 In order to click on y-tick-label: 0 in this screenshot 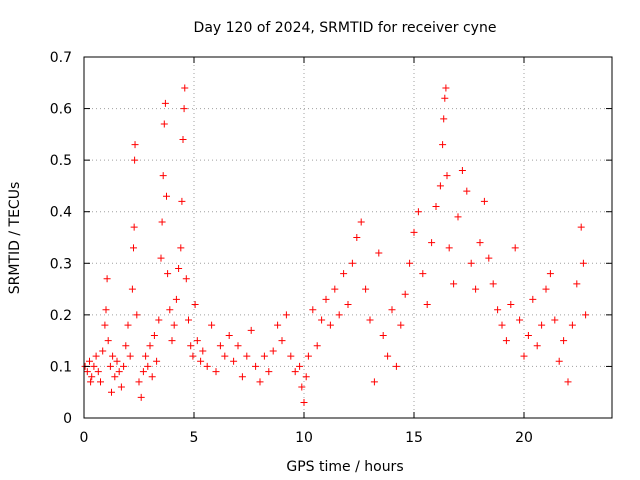, I will do `click(67, 419)`.